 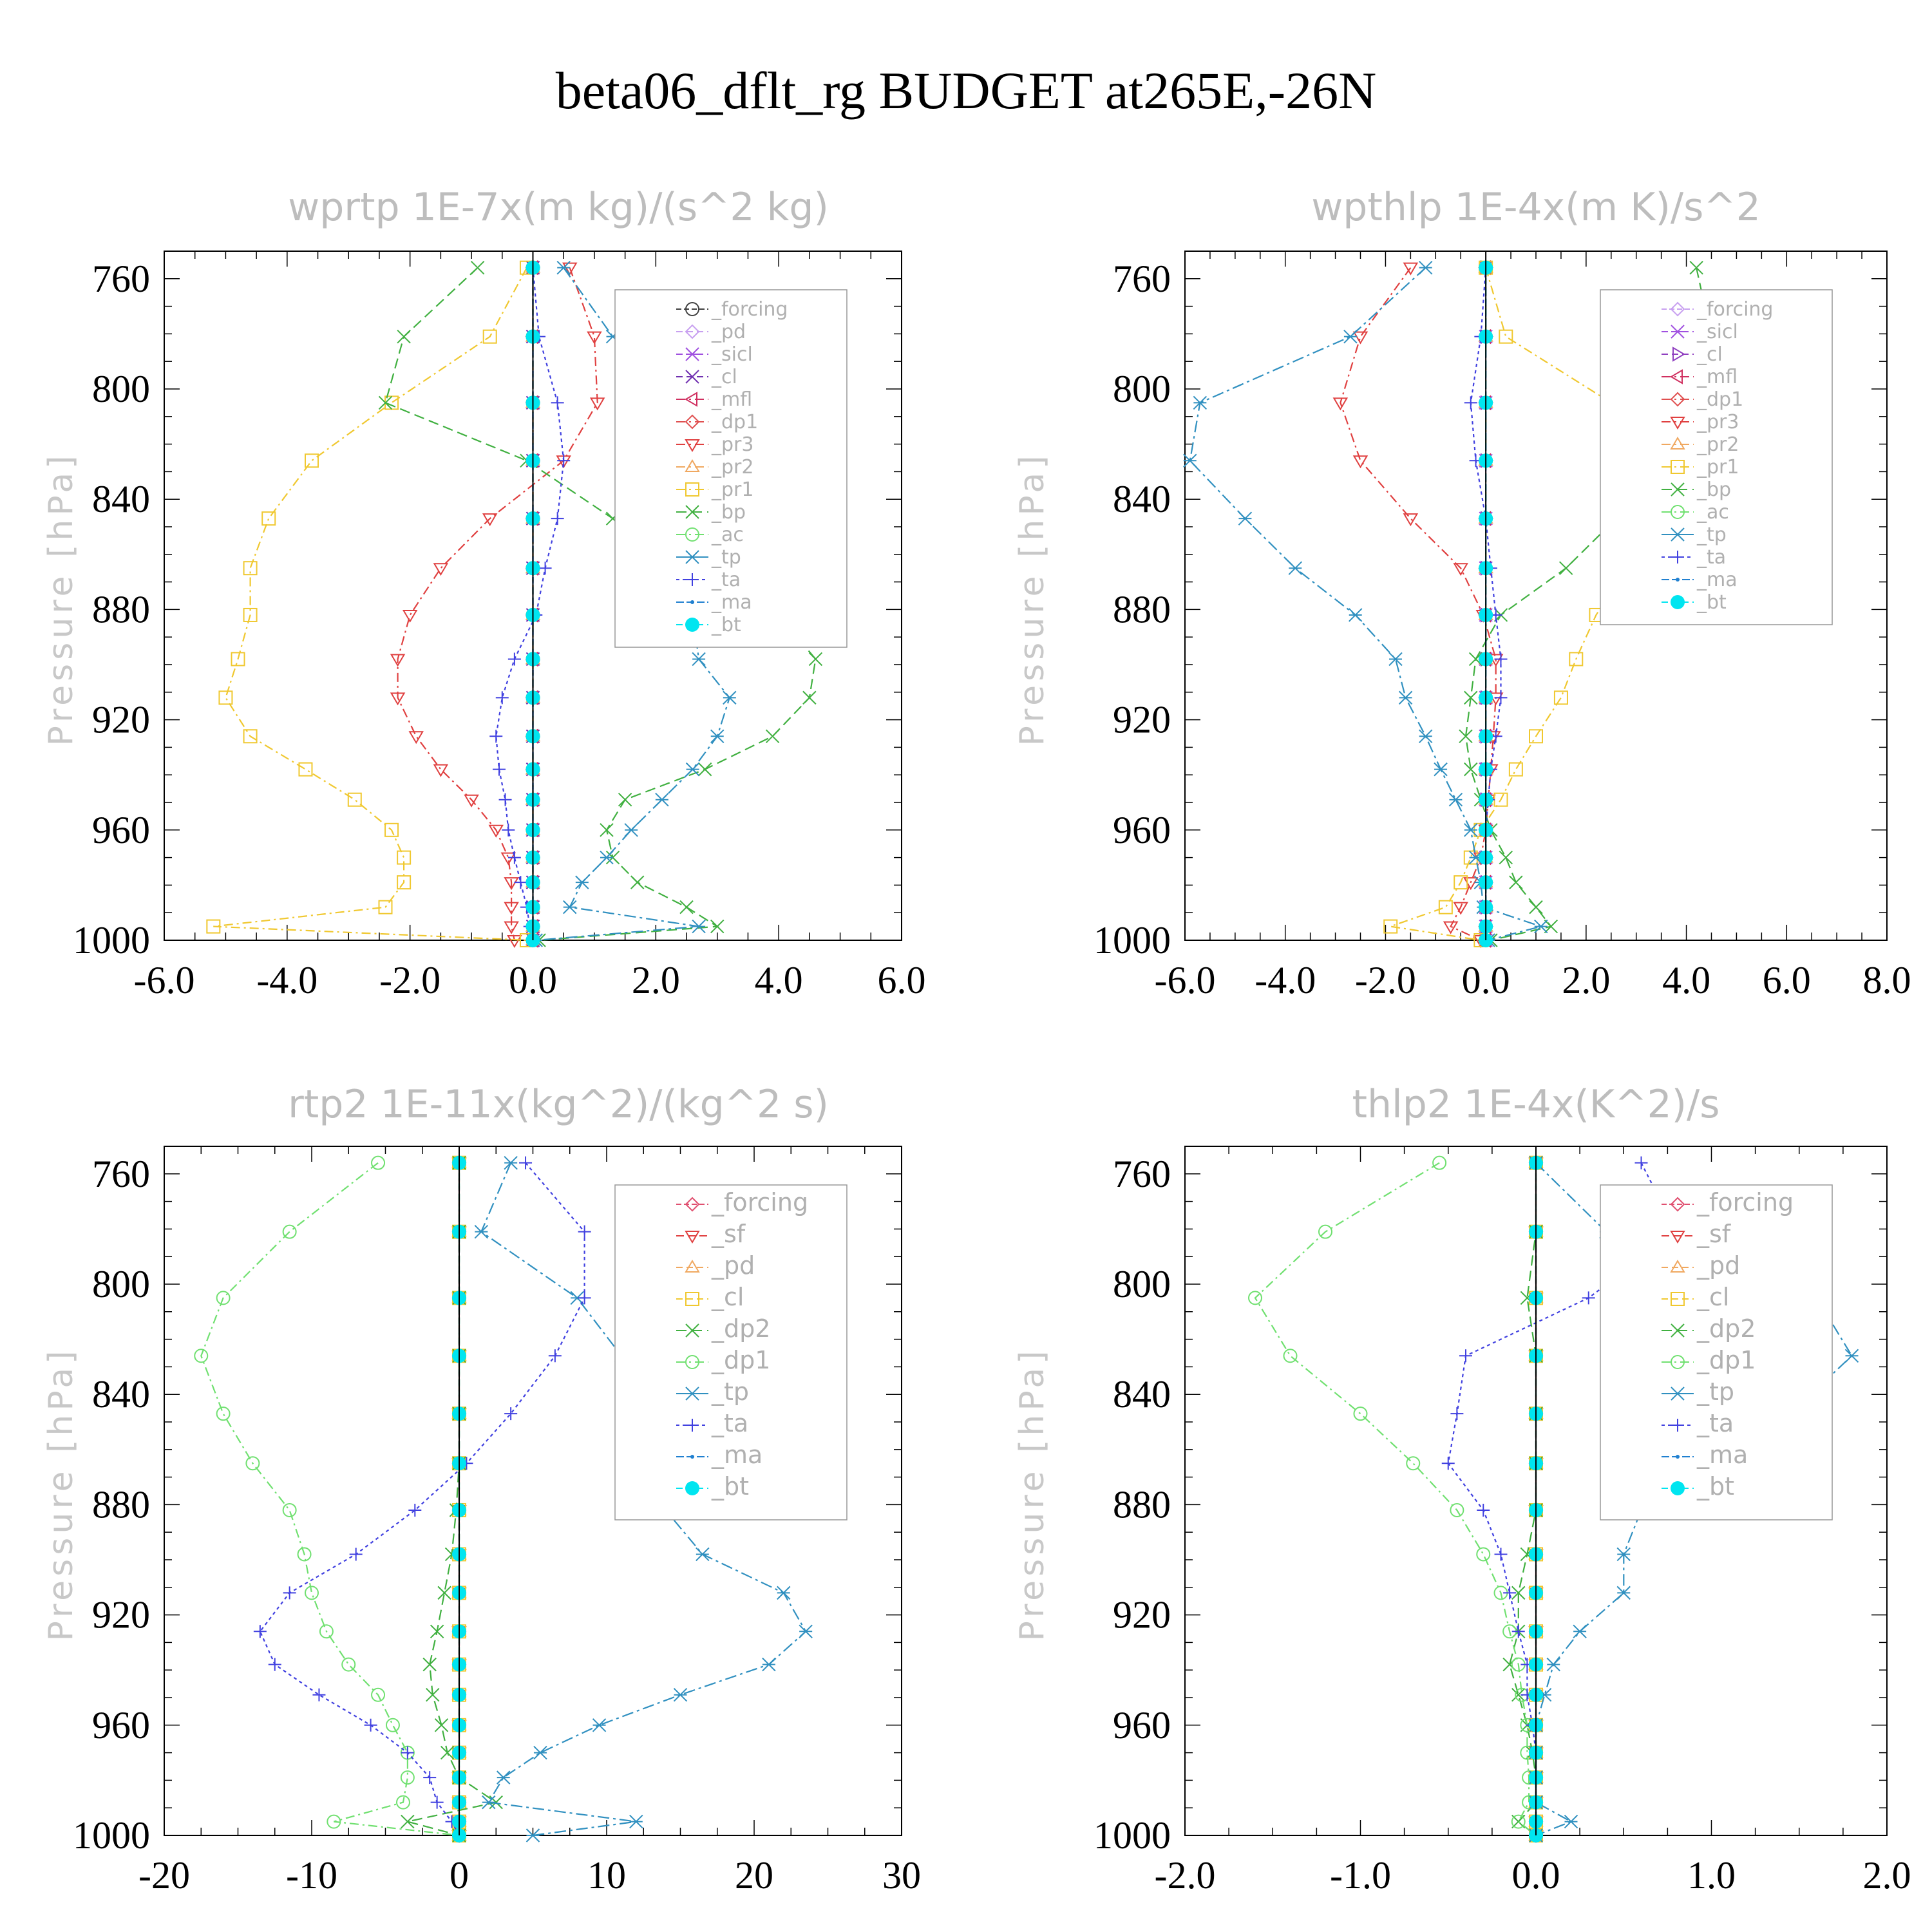 What do you see at coordinates (731, 603) in the screenshot?
I see `legend-label: _ma` at bounding box center [731, 603].